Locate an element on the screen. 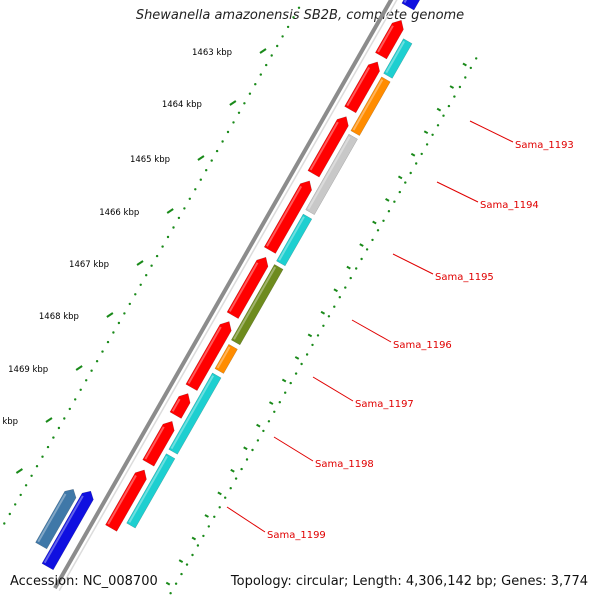 The image size is (600, 600). gray-arrow-shine is located at coordinates (329, 173).